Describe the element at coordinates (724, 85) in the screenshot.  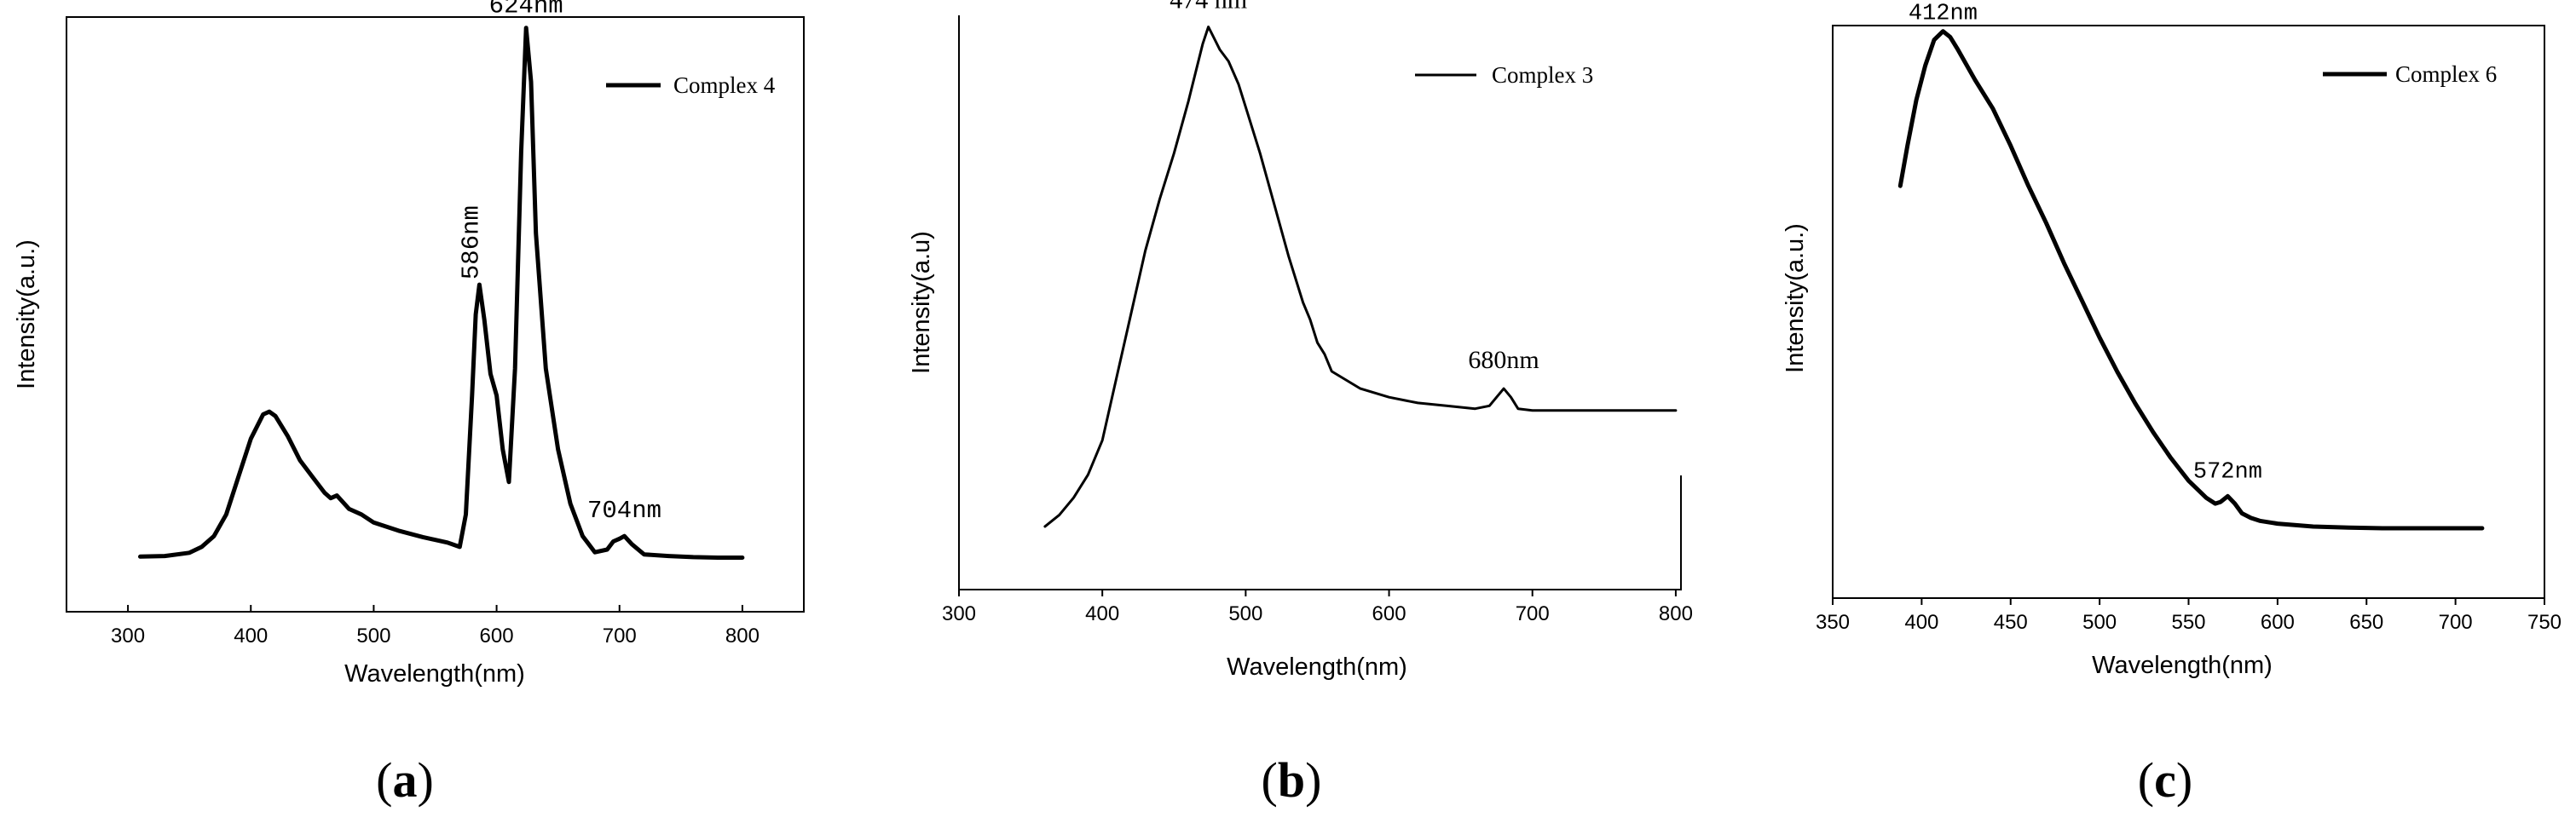
I see `legend-label: Complex 4` at that location.